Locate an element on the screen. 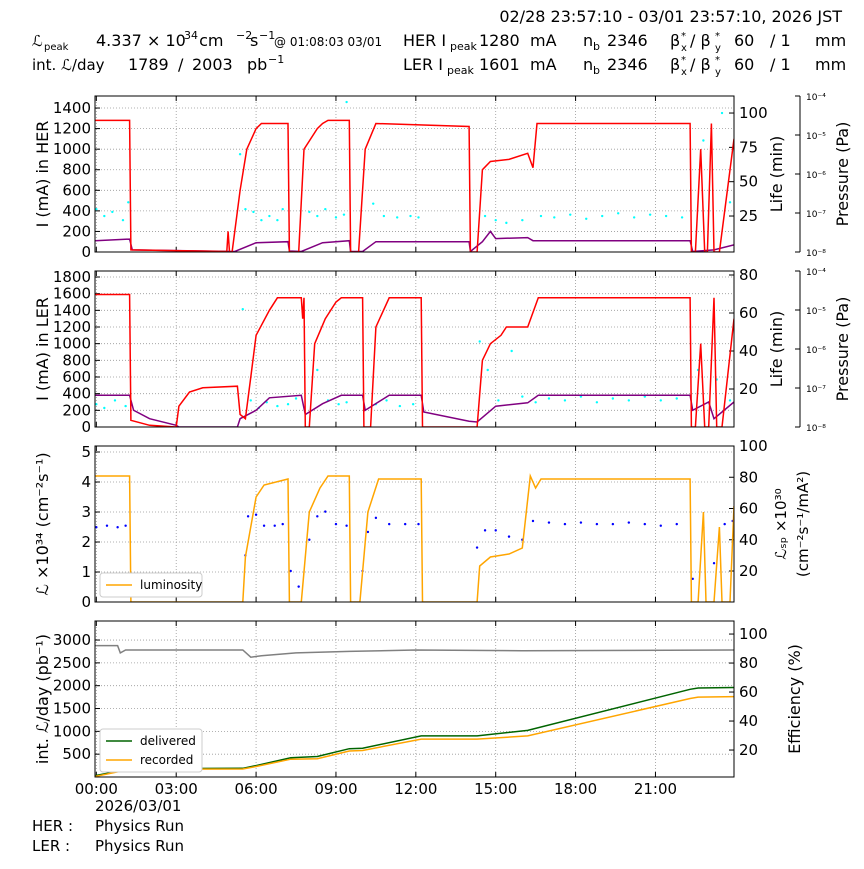 The image size is (864, 869). y-tick-label: 200 is located at coordinates (76, 410).